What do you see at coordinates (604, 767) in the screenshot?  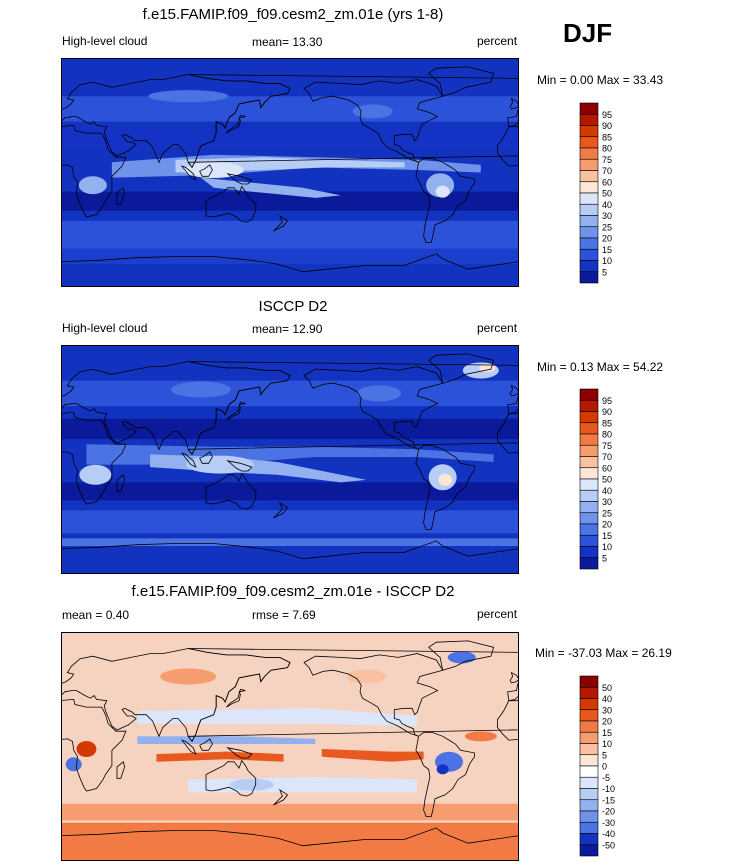 I see `colorbar-tick-label: 0` at bounding box center [604, 767].